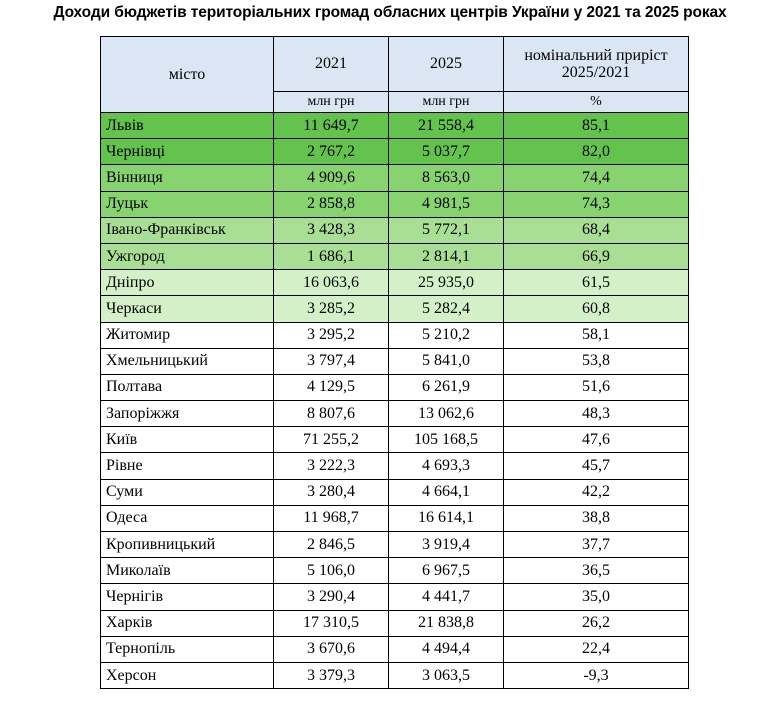 The image size is (780, 703). Describe the element at coordinates (446, 440) in the screenshot. I see `value-2025-cell: 105 168,5` at that location.